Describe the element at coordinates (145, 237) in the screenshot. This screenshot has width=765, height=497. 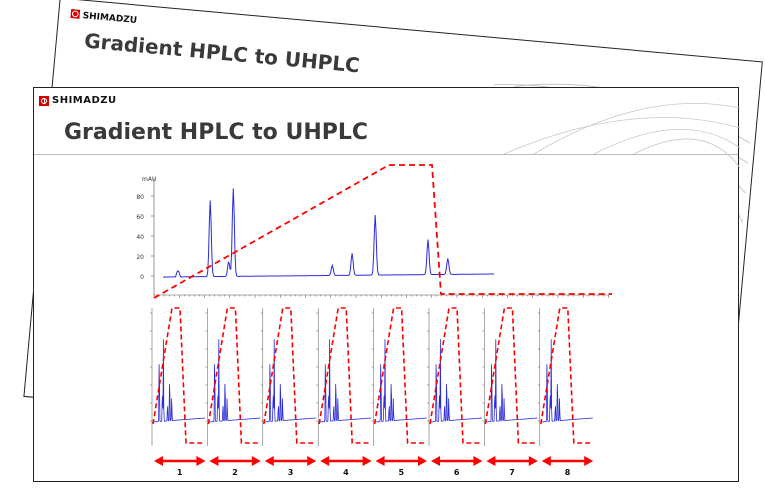
I see `y-ticks: 80 60 40 20 0` at that location.